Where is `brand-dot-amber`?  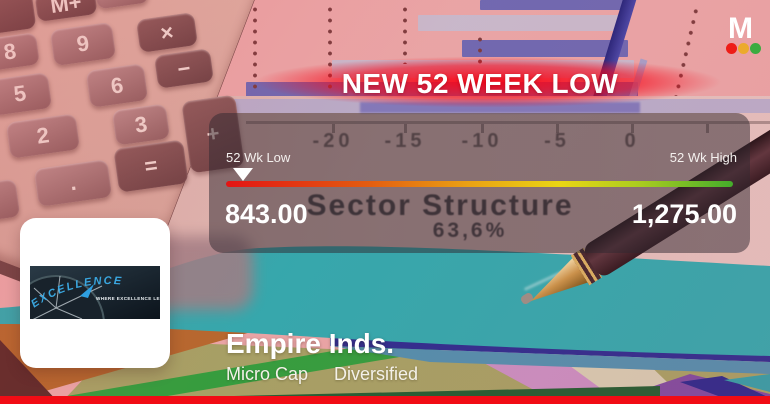 brand-dot-amber is located at coordinates (743, 48).